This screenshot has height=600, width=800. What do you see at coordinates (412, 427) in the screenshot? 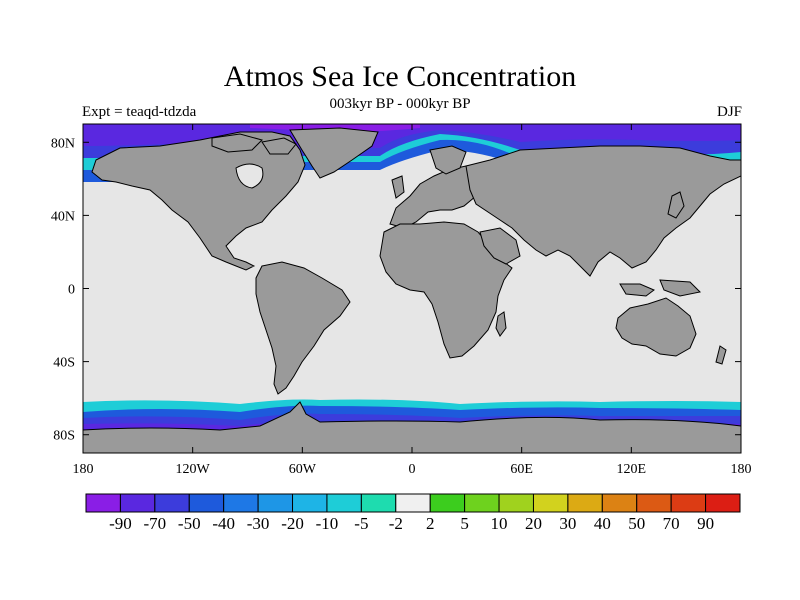
I see `antarctica` at bounding box center [412, 427].